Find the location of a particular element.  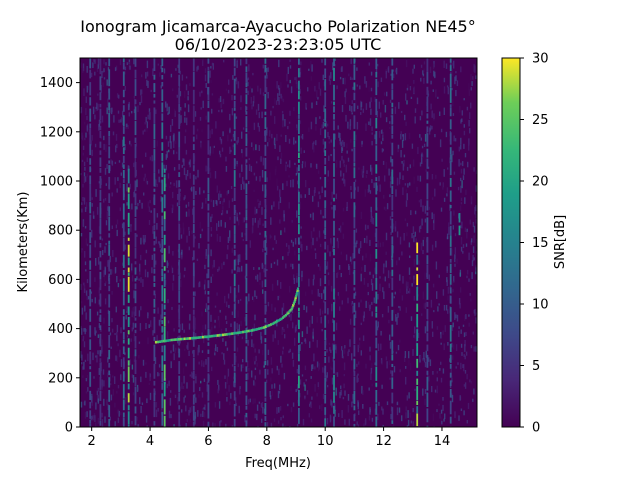

interference-line is located at coordinates (325, 242).